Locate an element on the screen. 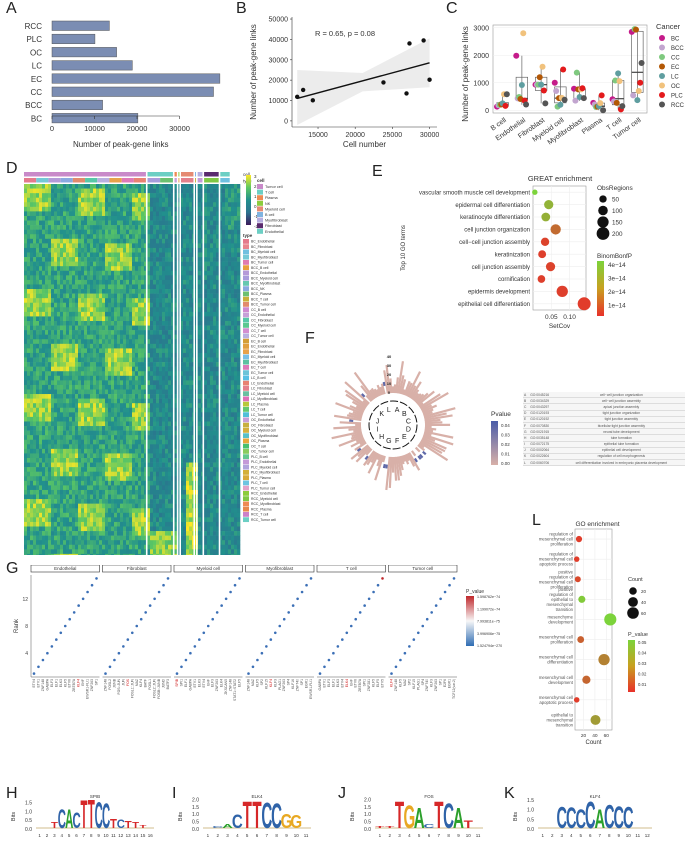 This screenshot has width=685, height=848. y-tick-label: 0 is located at coordinates (286, 121).